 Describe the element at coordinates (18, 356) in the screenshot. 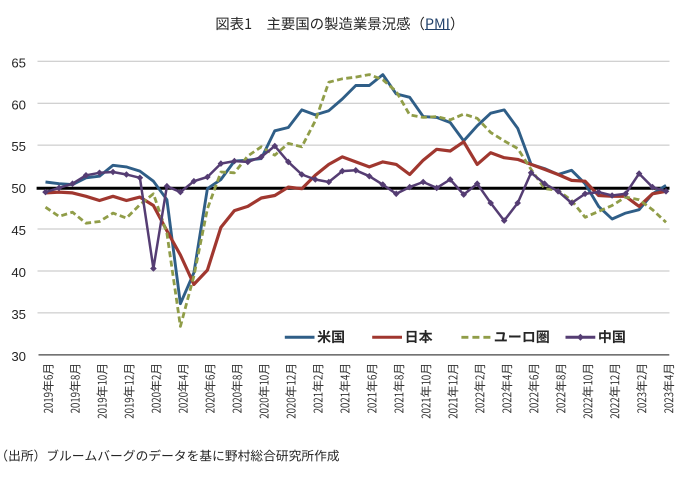

I see `svg-text: 30` at that location.